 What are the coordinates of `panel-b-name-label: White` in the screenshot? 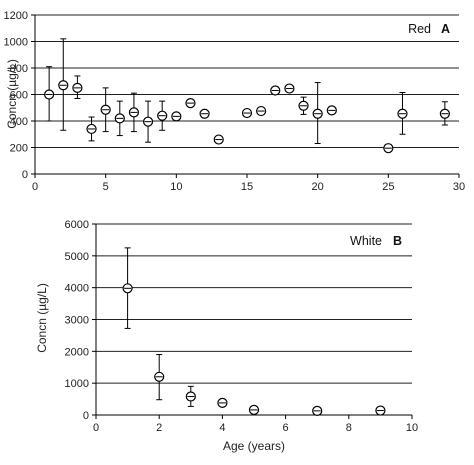 It's located at (366, 241).